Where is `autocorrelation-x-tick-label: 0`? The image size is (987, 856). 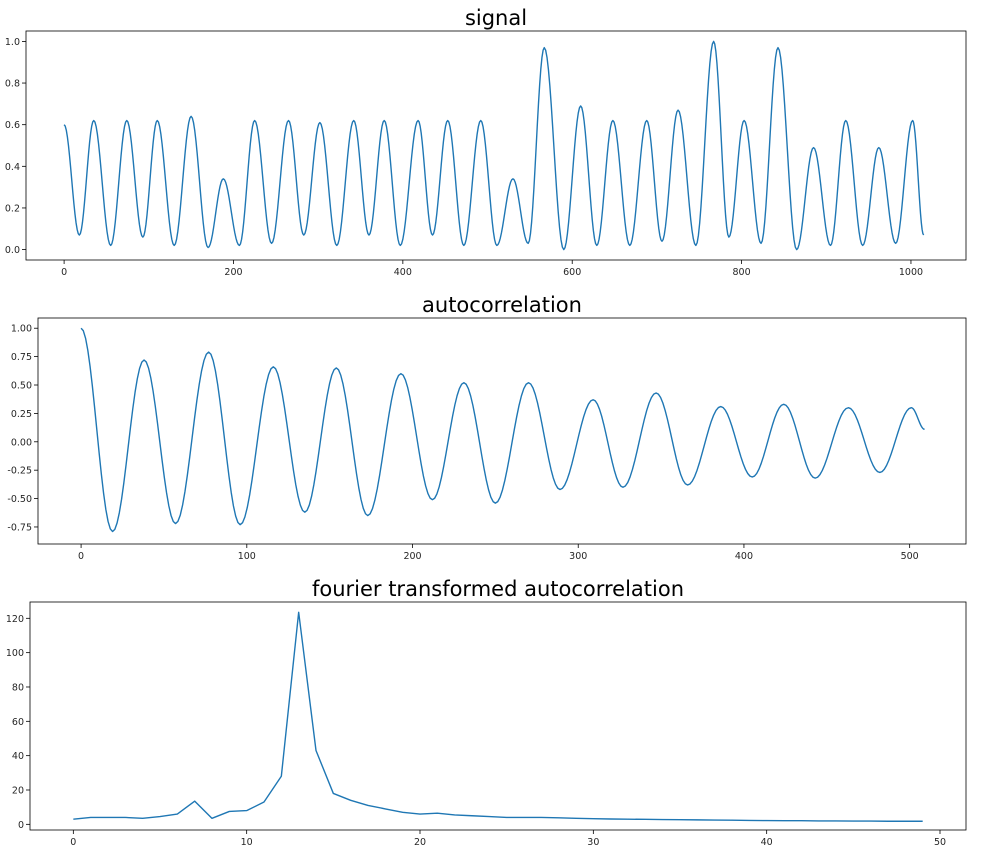
autocorrelation-x-tick-label: 0 is located at coordinates (81, 556).